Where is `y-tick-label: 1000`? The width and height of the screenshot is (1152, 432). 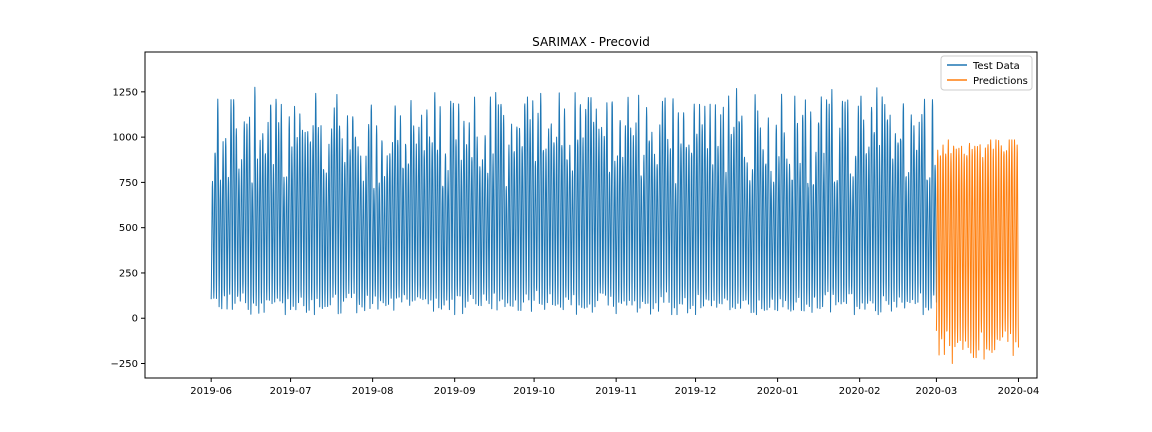
y-tick-label: 1000 is located at coordinates (125, 138).